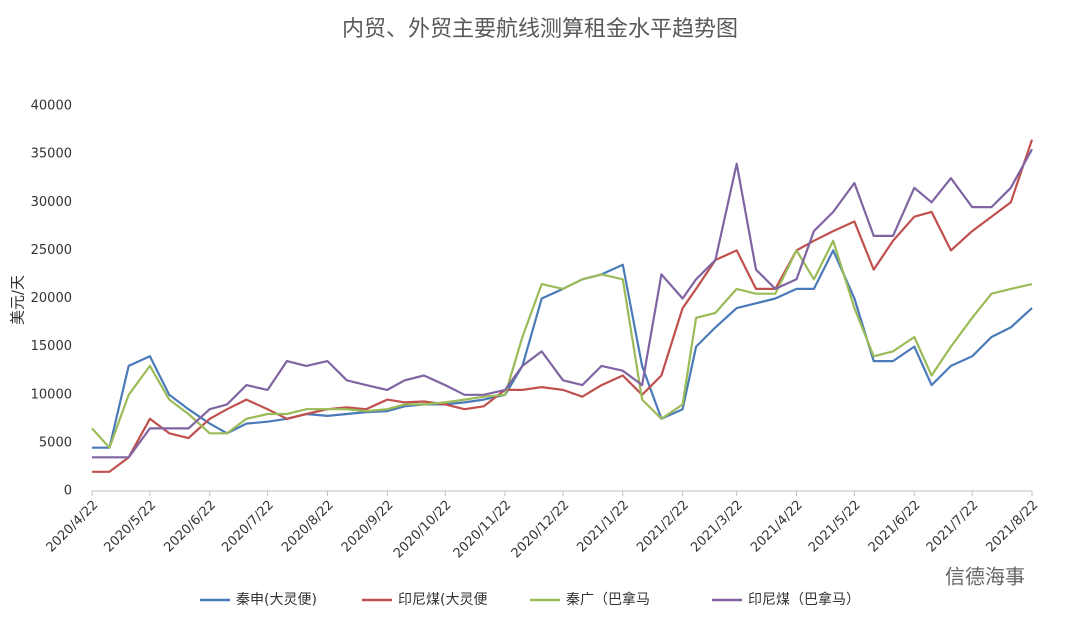 This screenshot has height=626, width=1080. I want to click on x-tick-label: 2020/4/22, so click(73, 527).